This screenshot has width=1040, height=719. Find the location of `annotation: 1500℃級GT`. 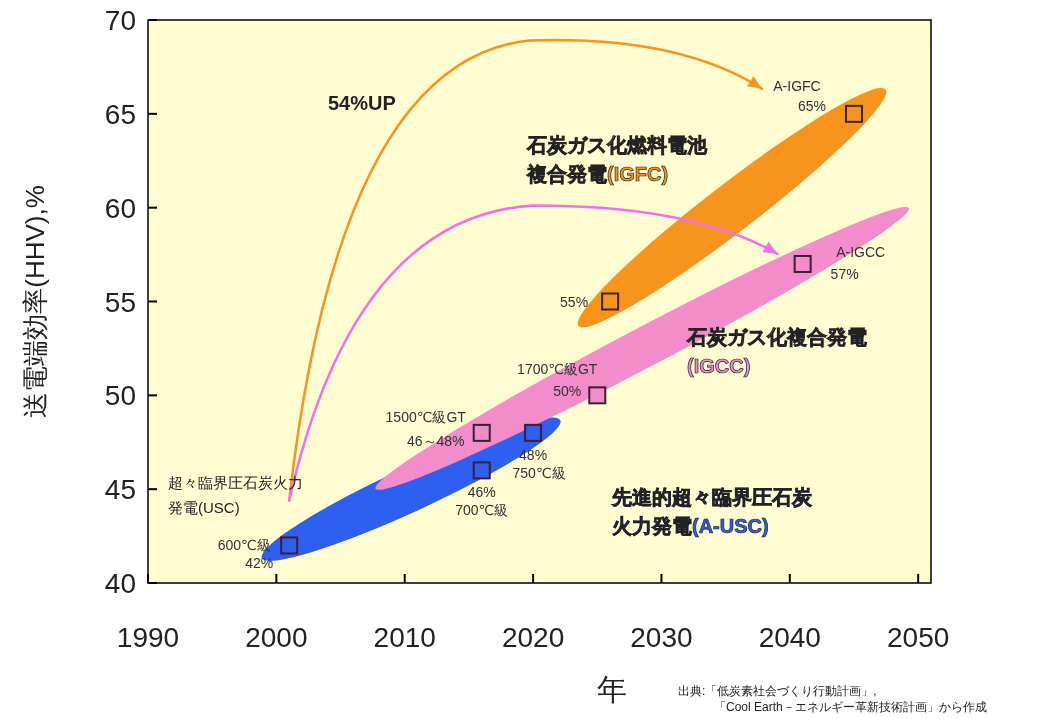

annotation: 1500℃級GT is located at coordinates (426, 416).